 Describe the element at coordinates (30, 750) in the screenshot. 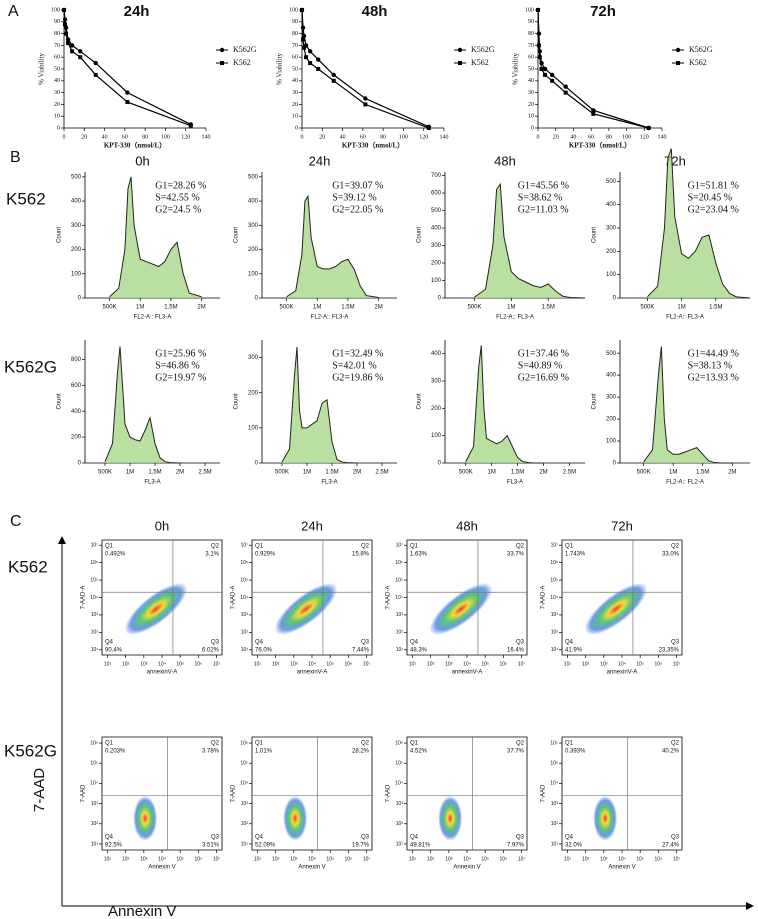

I see `row-label: K562G` at that location.